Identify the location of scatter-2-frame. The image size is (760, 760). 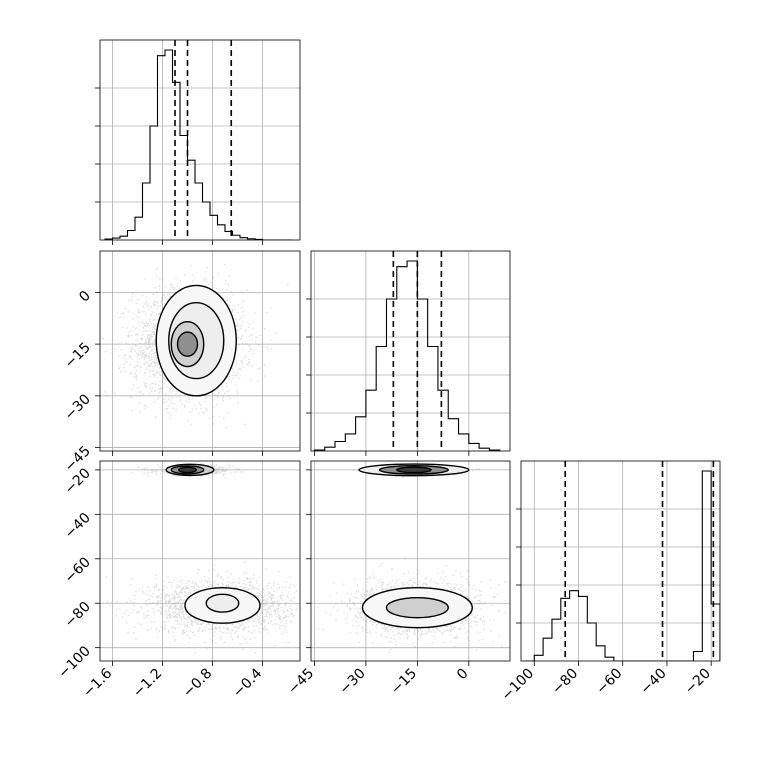
(200, 561).